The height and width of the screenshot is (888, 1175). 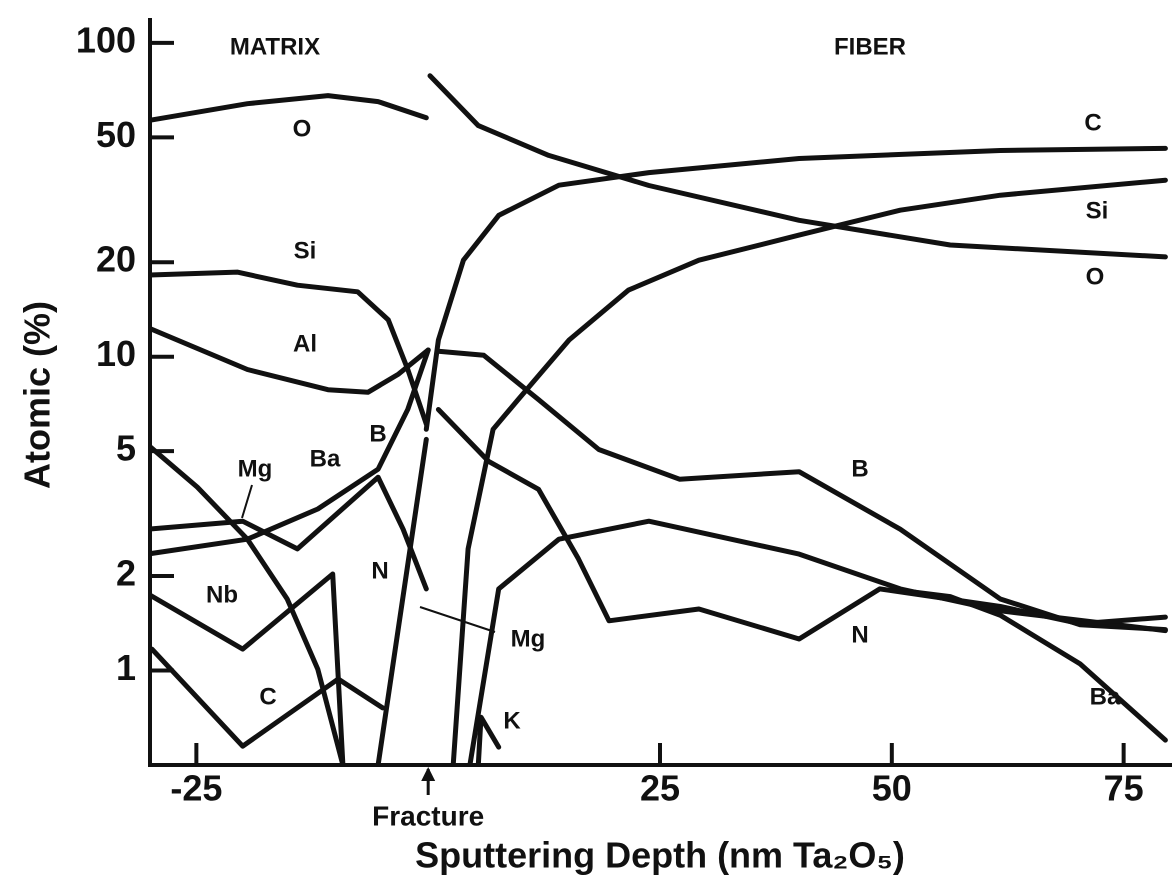 I want to click on curve-label: Al, so click(x=305, y=343).